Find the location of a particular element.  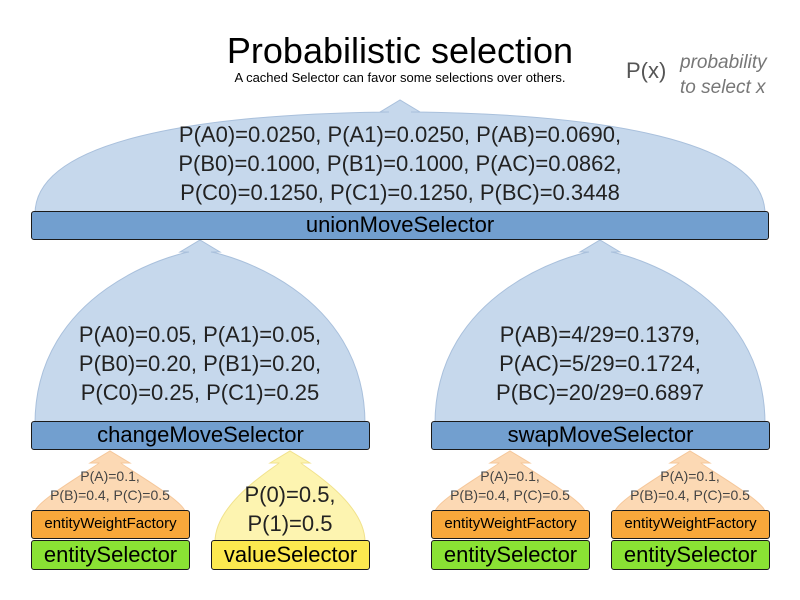

legend-line: to select x is located at coordinates (723, 87).